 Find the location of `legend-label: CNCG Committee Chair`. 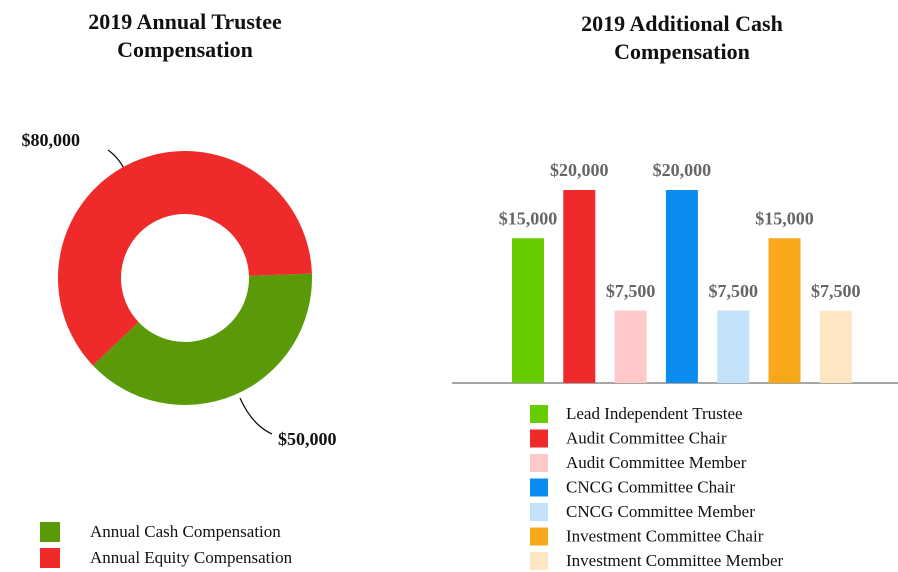

legend-label: CNCG Committee Chair is located at coordinates (650, 486).